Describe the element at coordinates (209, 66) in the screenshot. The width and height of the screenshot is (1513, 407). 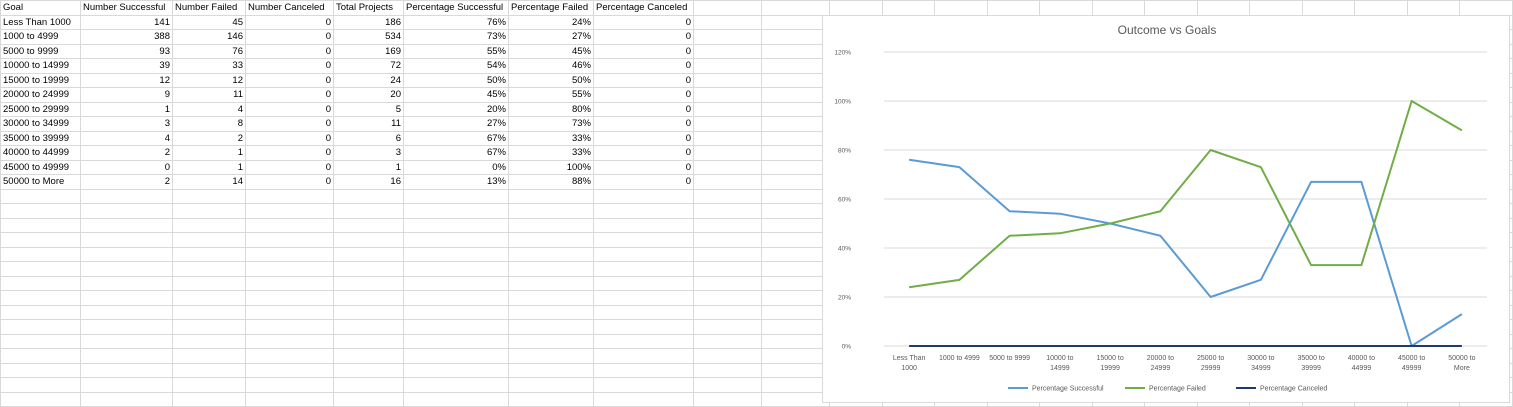
I see `value-cell: 33` at that location.